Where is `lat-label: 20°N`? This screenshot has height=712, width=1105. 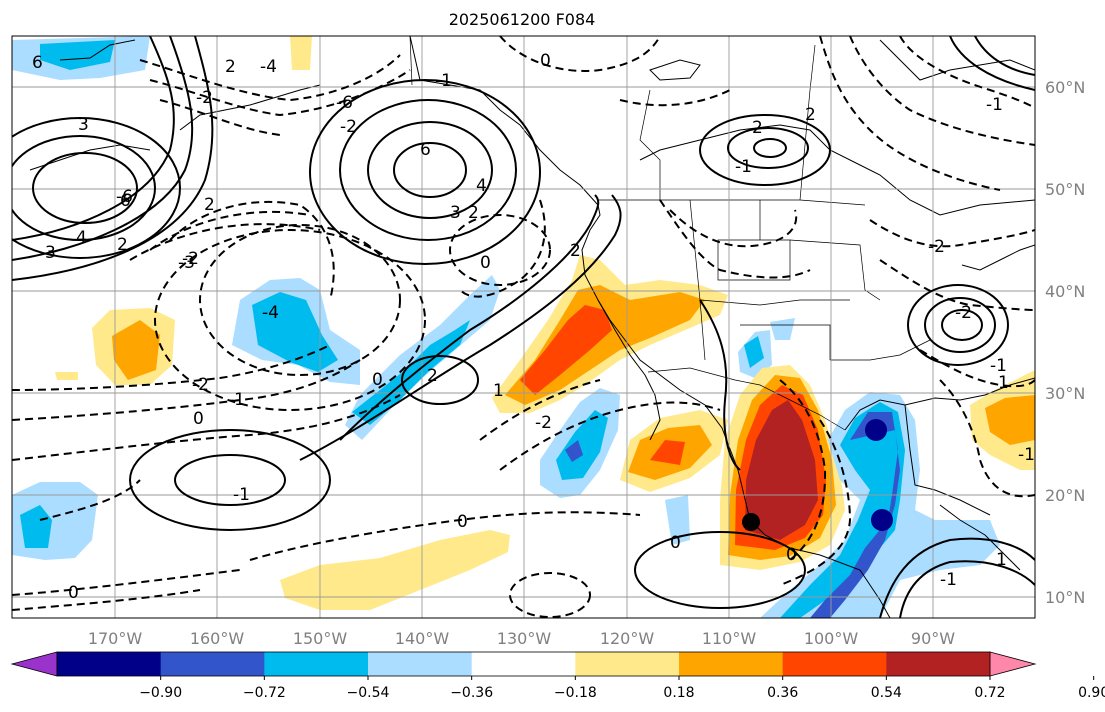
lat-label: 20°N is located at coordinates (1065, 495).